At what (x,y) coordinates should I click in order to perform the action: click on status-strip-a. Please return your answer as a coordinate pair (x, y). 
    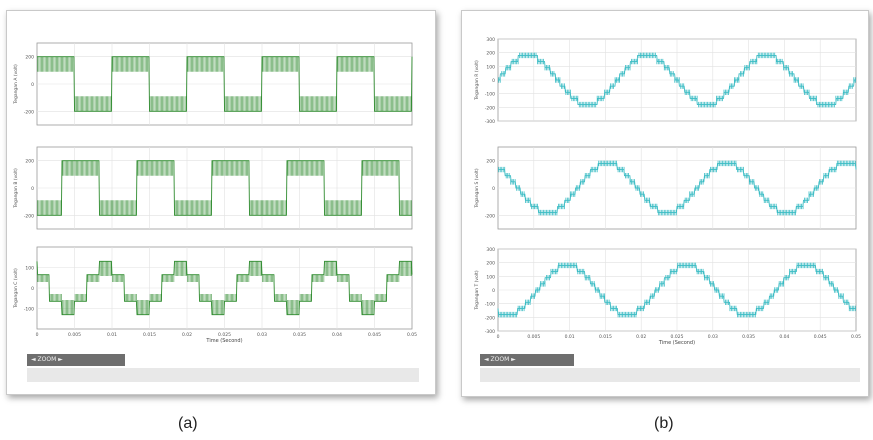
    Looking at the image, I should click on (223, 375).